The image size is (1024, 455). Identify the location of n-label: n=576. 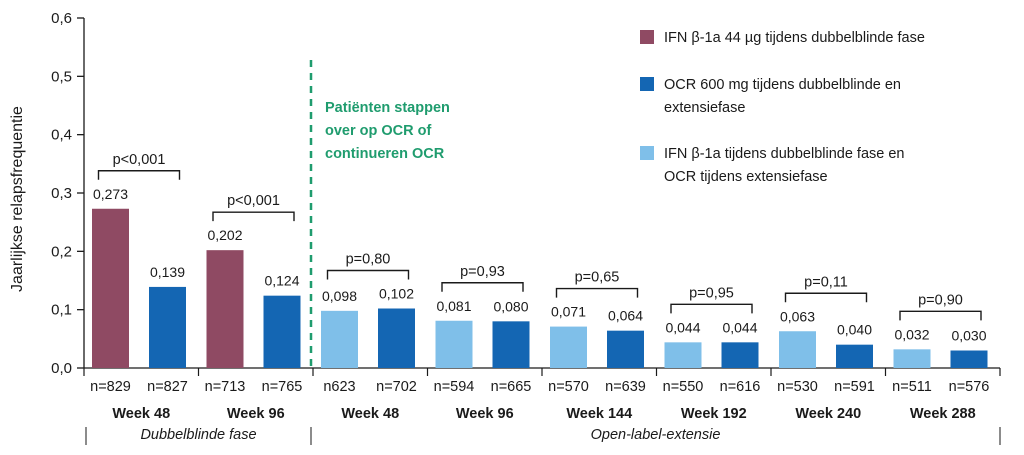
(969, 387).